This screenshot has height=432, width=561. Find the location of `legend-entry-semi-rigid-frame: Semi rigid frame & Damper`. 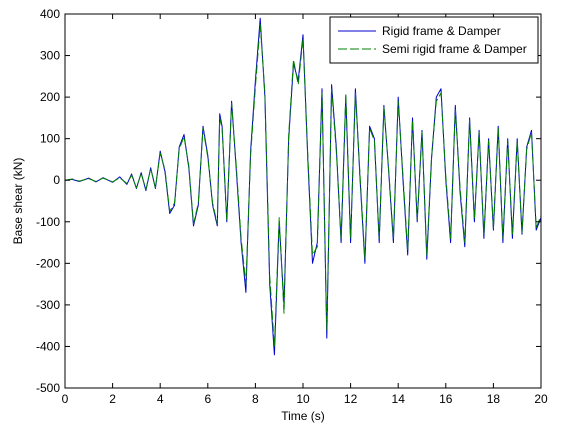

legend-entry-semi-rigid-frame: Semi rigid frame & Damper is located at coordinates (454, 49).